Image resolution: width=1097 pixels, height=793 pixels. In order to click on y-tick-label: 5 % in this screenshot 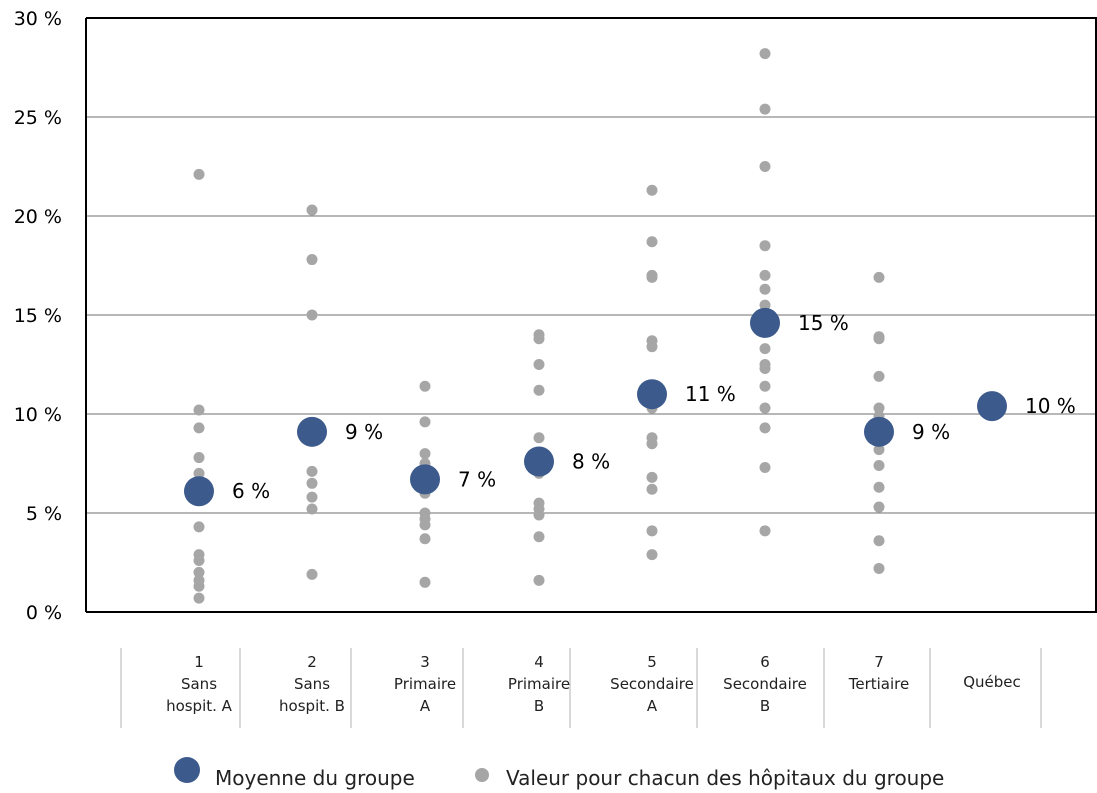, I will do `click(44, 514)`.